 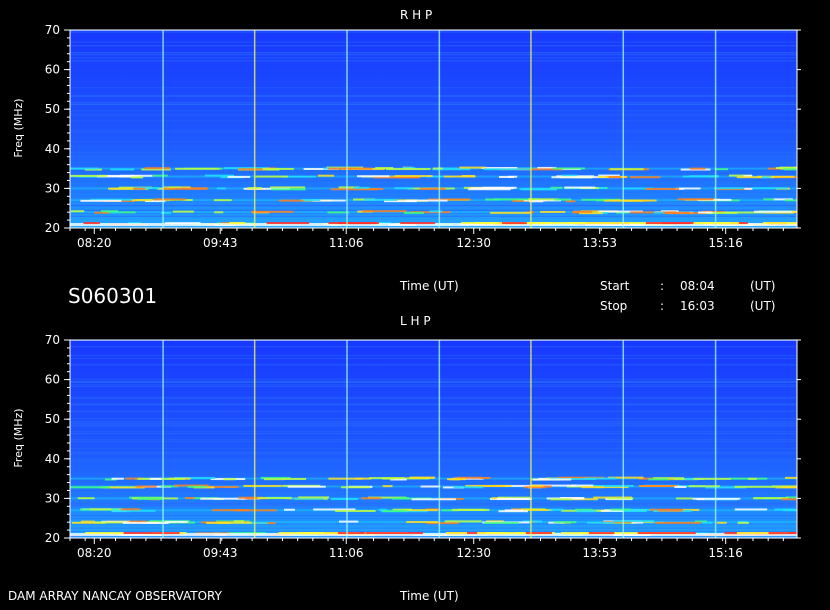 What do you see at coordinates (52, 188) in the screenshot?
I see `y-tick-label: 30` at bounding box center [52, 188].